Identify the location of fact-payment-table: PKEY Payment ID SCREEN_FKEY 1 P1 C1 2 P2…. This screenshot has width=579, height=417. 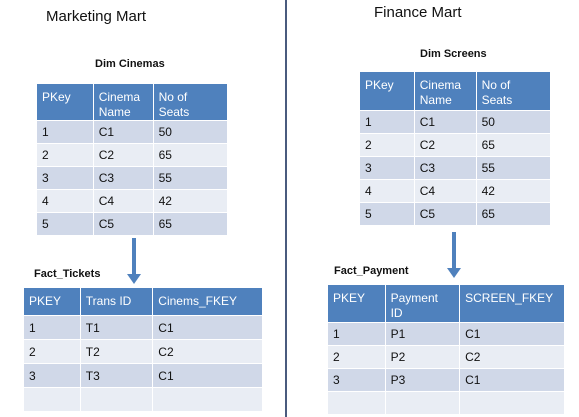
(446, 349).